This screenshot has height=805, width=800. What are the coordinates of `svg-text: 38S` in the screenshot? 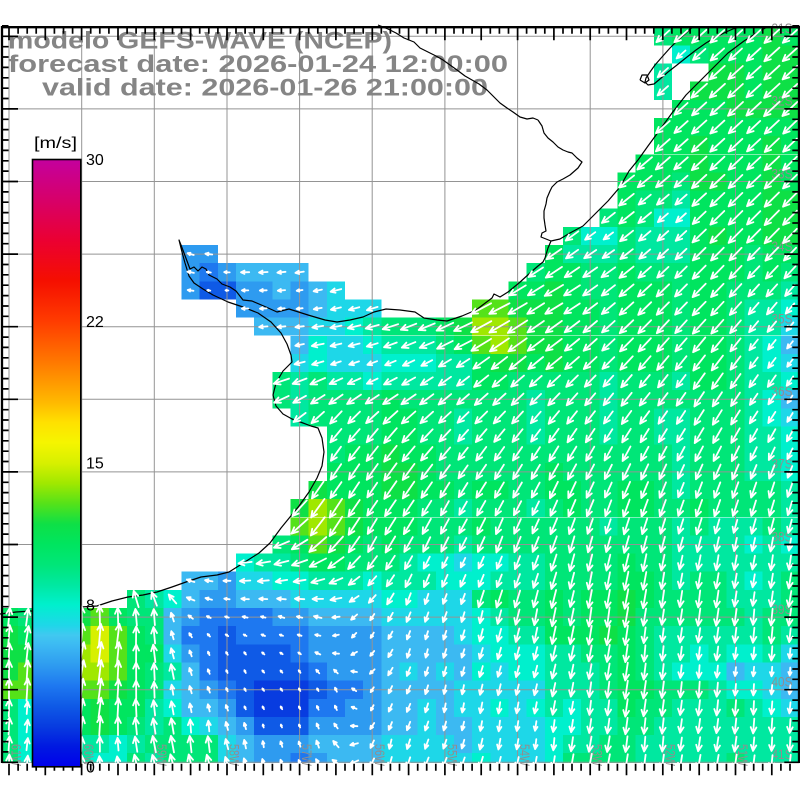 It's located at (782, 536).